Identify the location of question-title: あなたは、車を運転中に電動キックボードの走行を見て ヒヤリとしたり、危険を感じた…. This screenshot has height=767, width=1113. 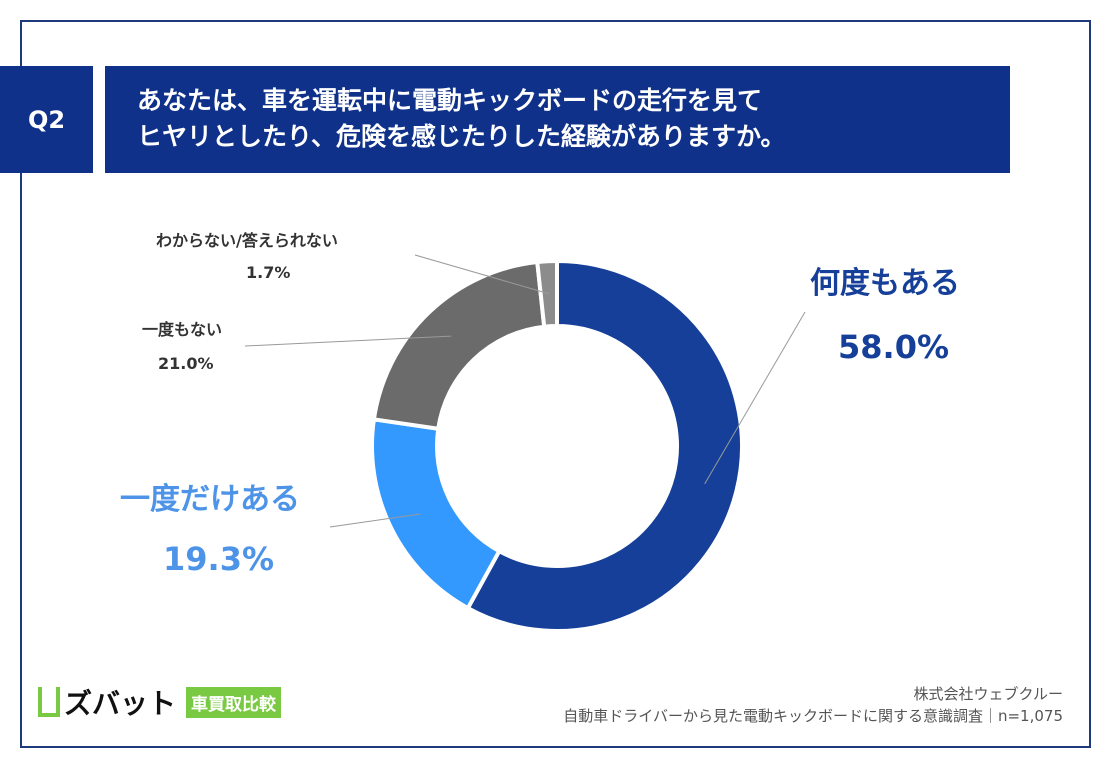
(557, 119).